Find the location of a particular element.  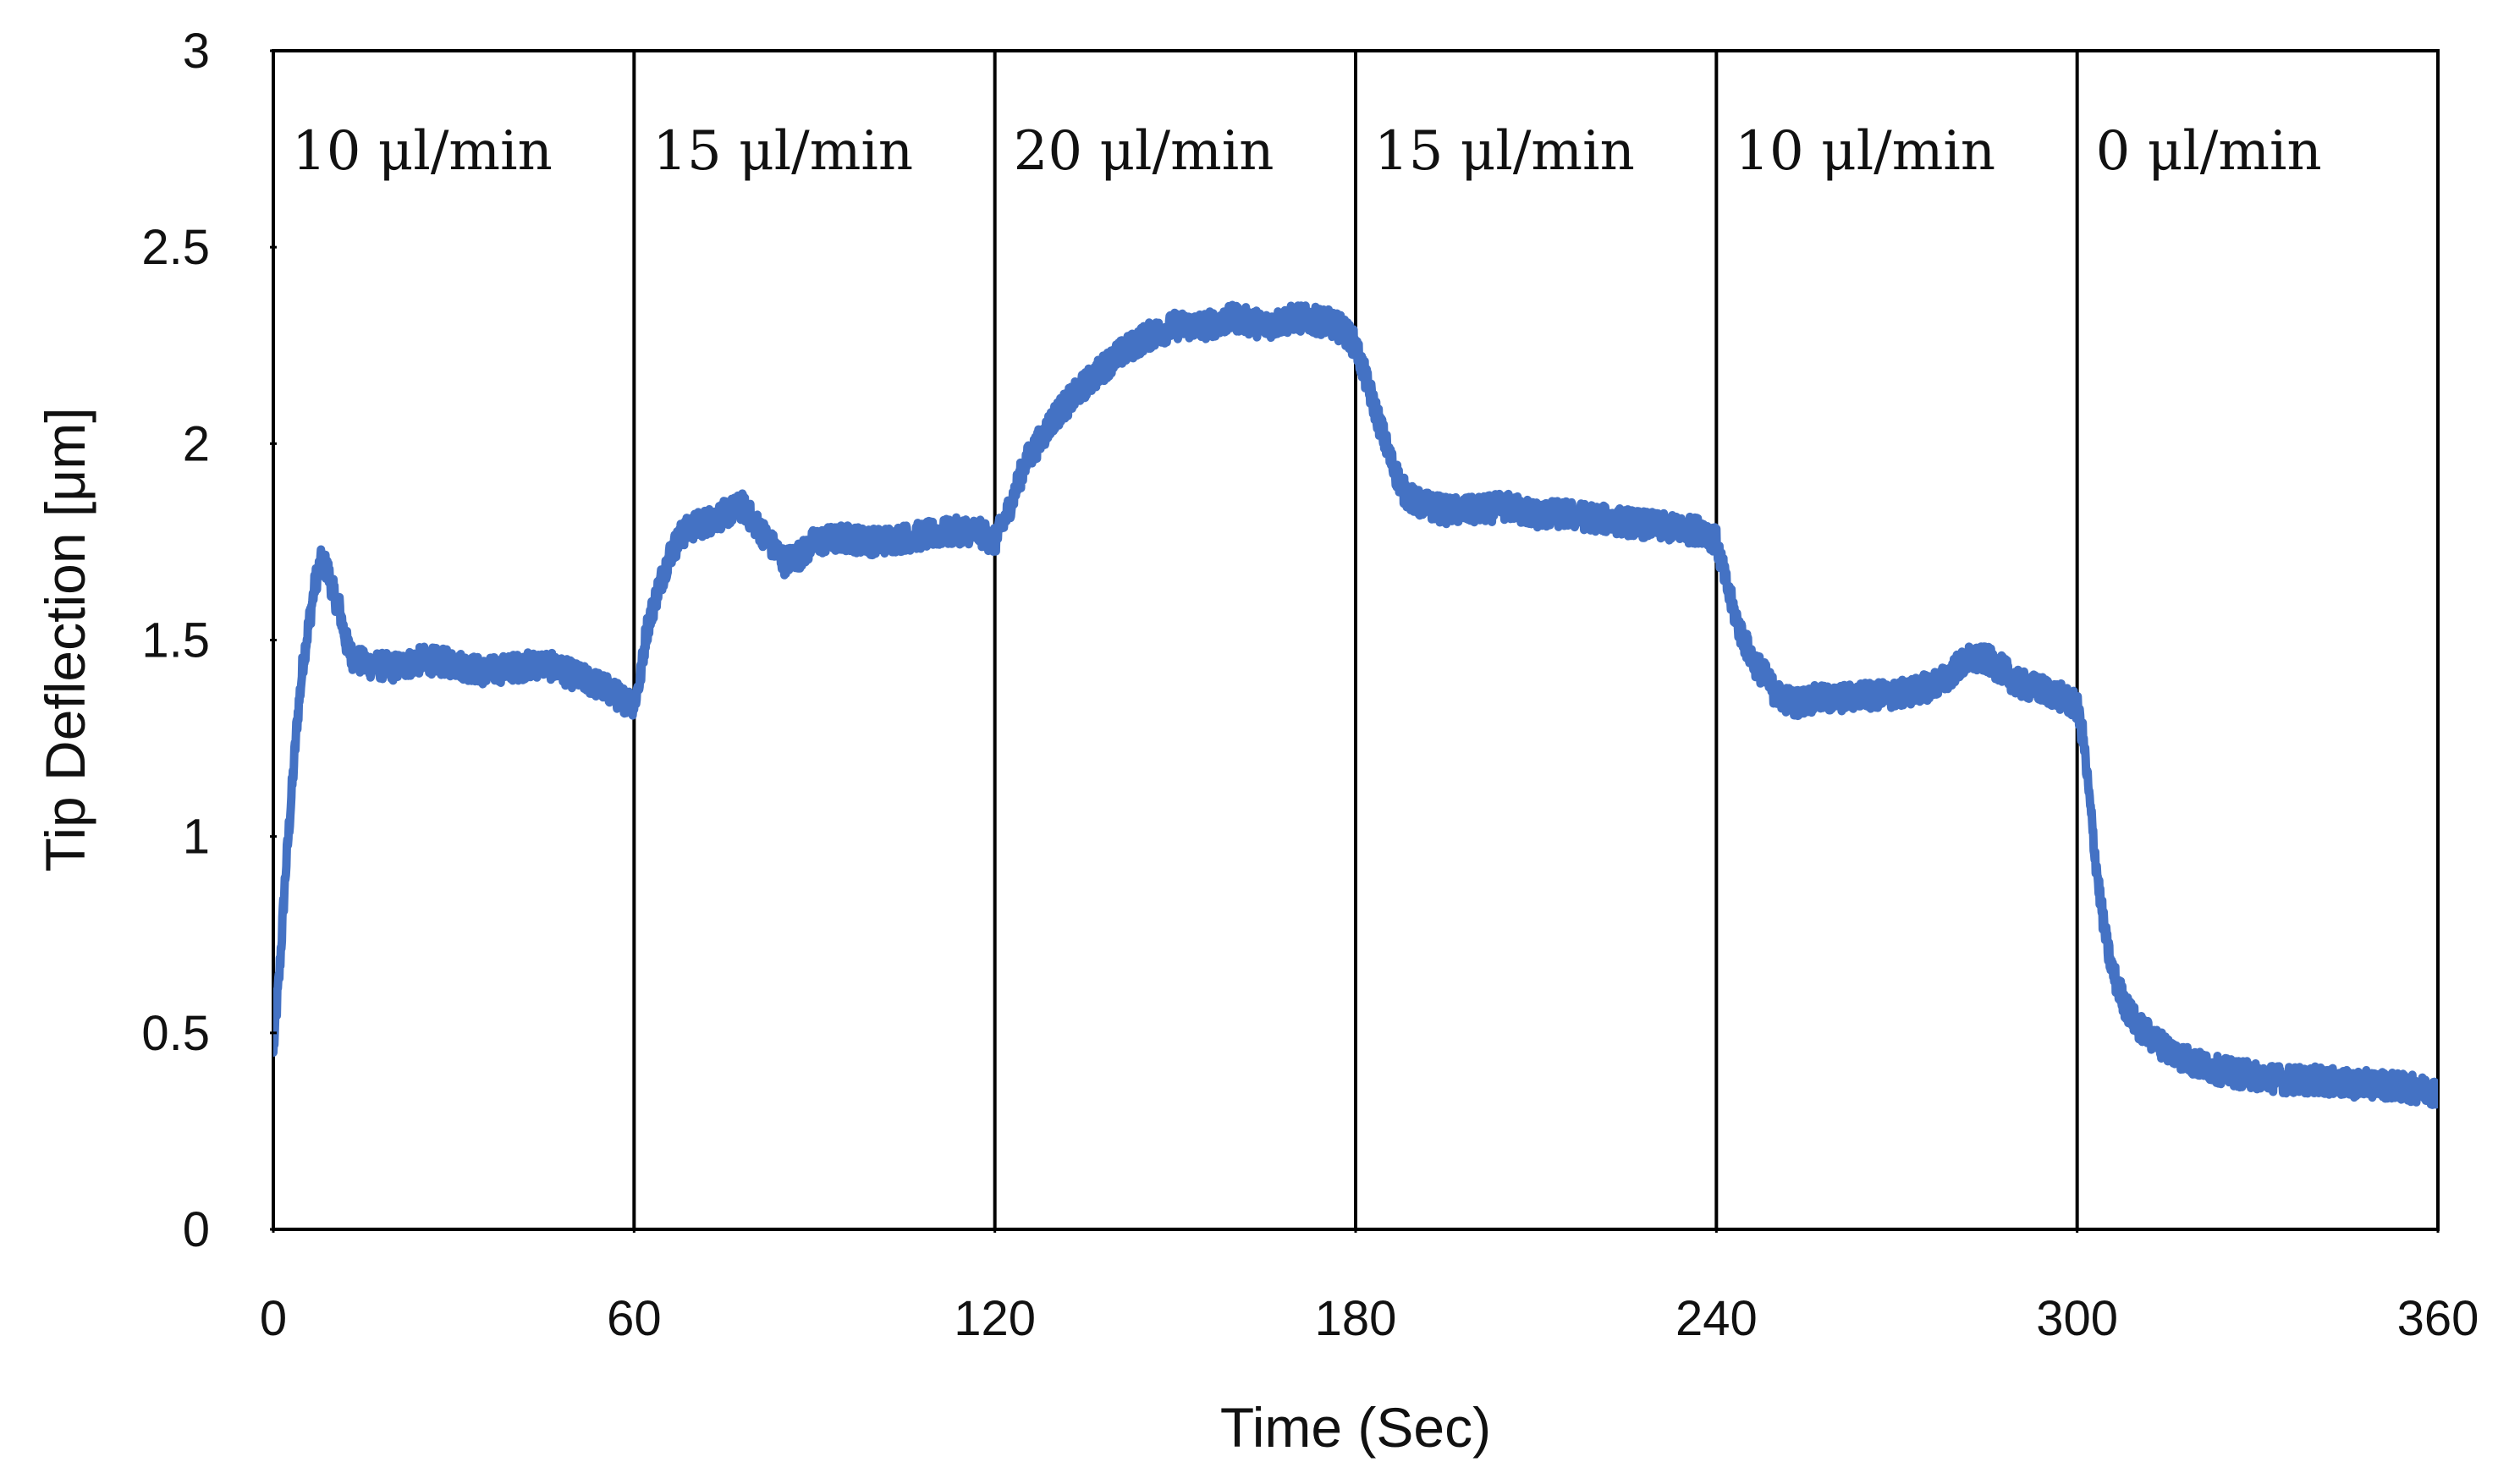

y-axis-title: Tip Deflection [μm] is located at coordinates (65, 639).